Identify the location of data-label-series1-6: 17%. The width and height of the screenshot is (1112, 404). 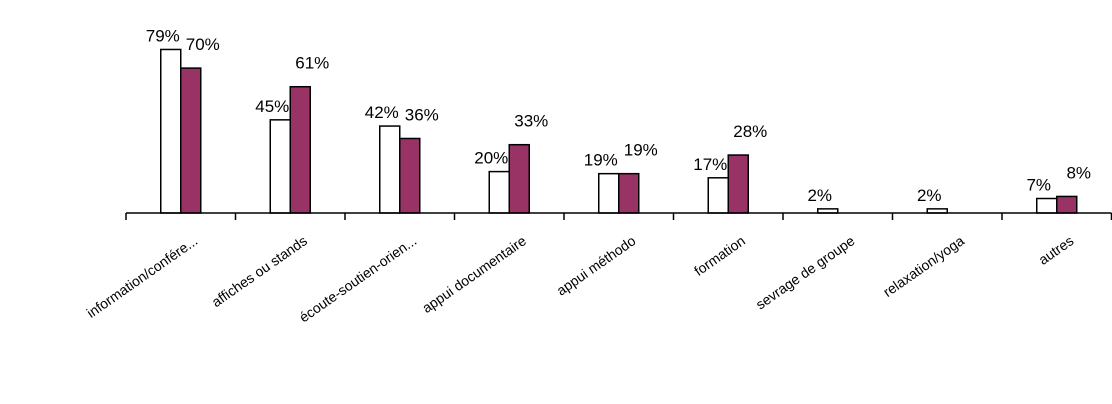
(710, 164).